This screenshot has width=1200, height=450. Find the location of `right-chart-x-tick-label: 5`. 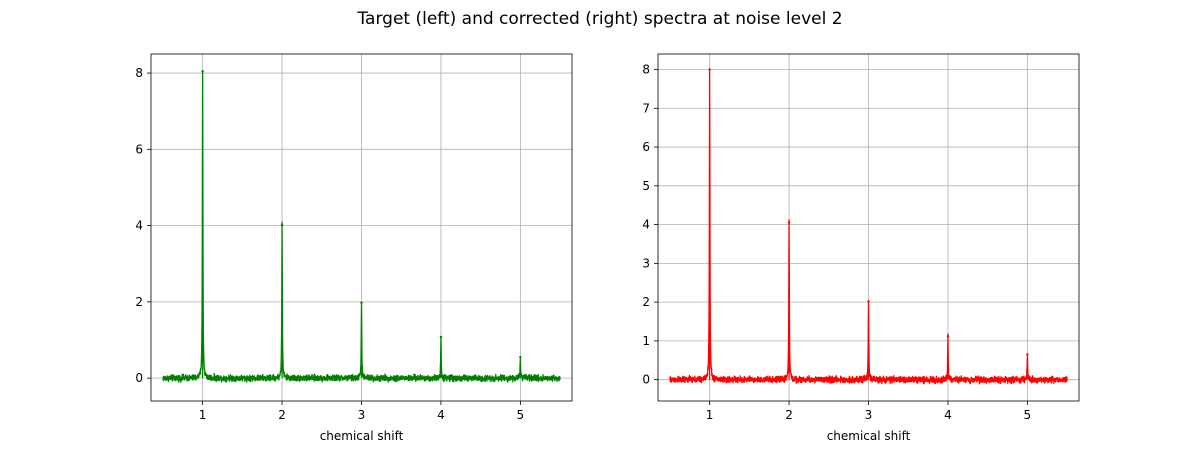

right-chart-x-tick-label: 5 is located at coordinates (1028, 415).